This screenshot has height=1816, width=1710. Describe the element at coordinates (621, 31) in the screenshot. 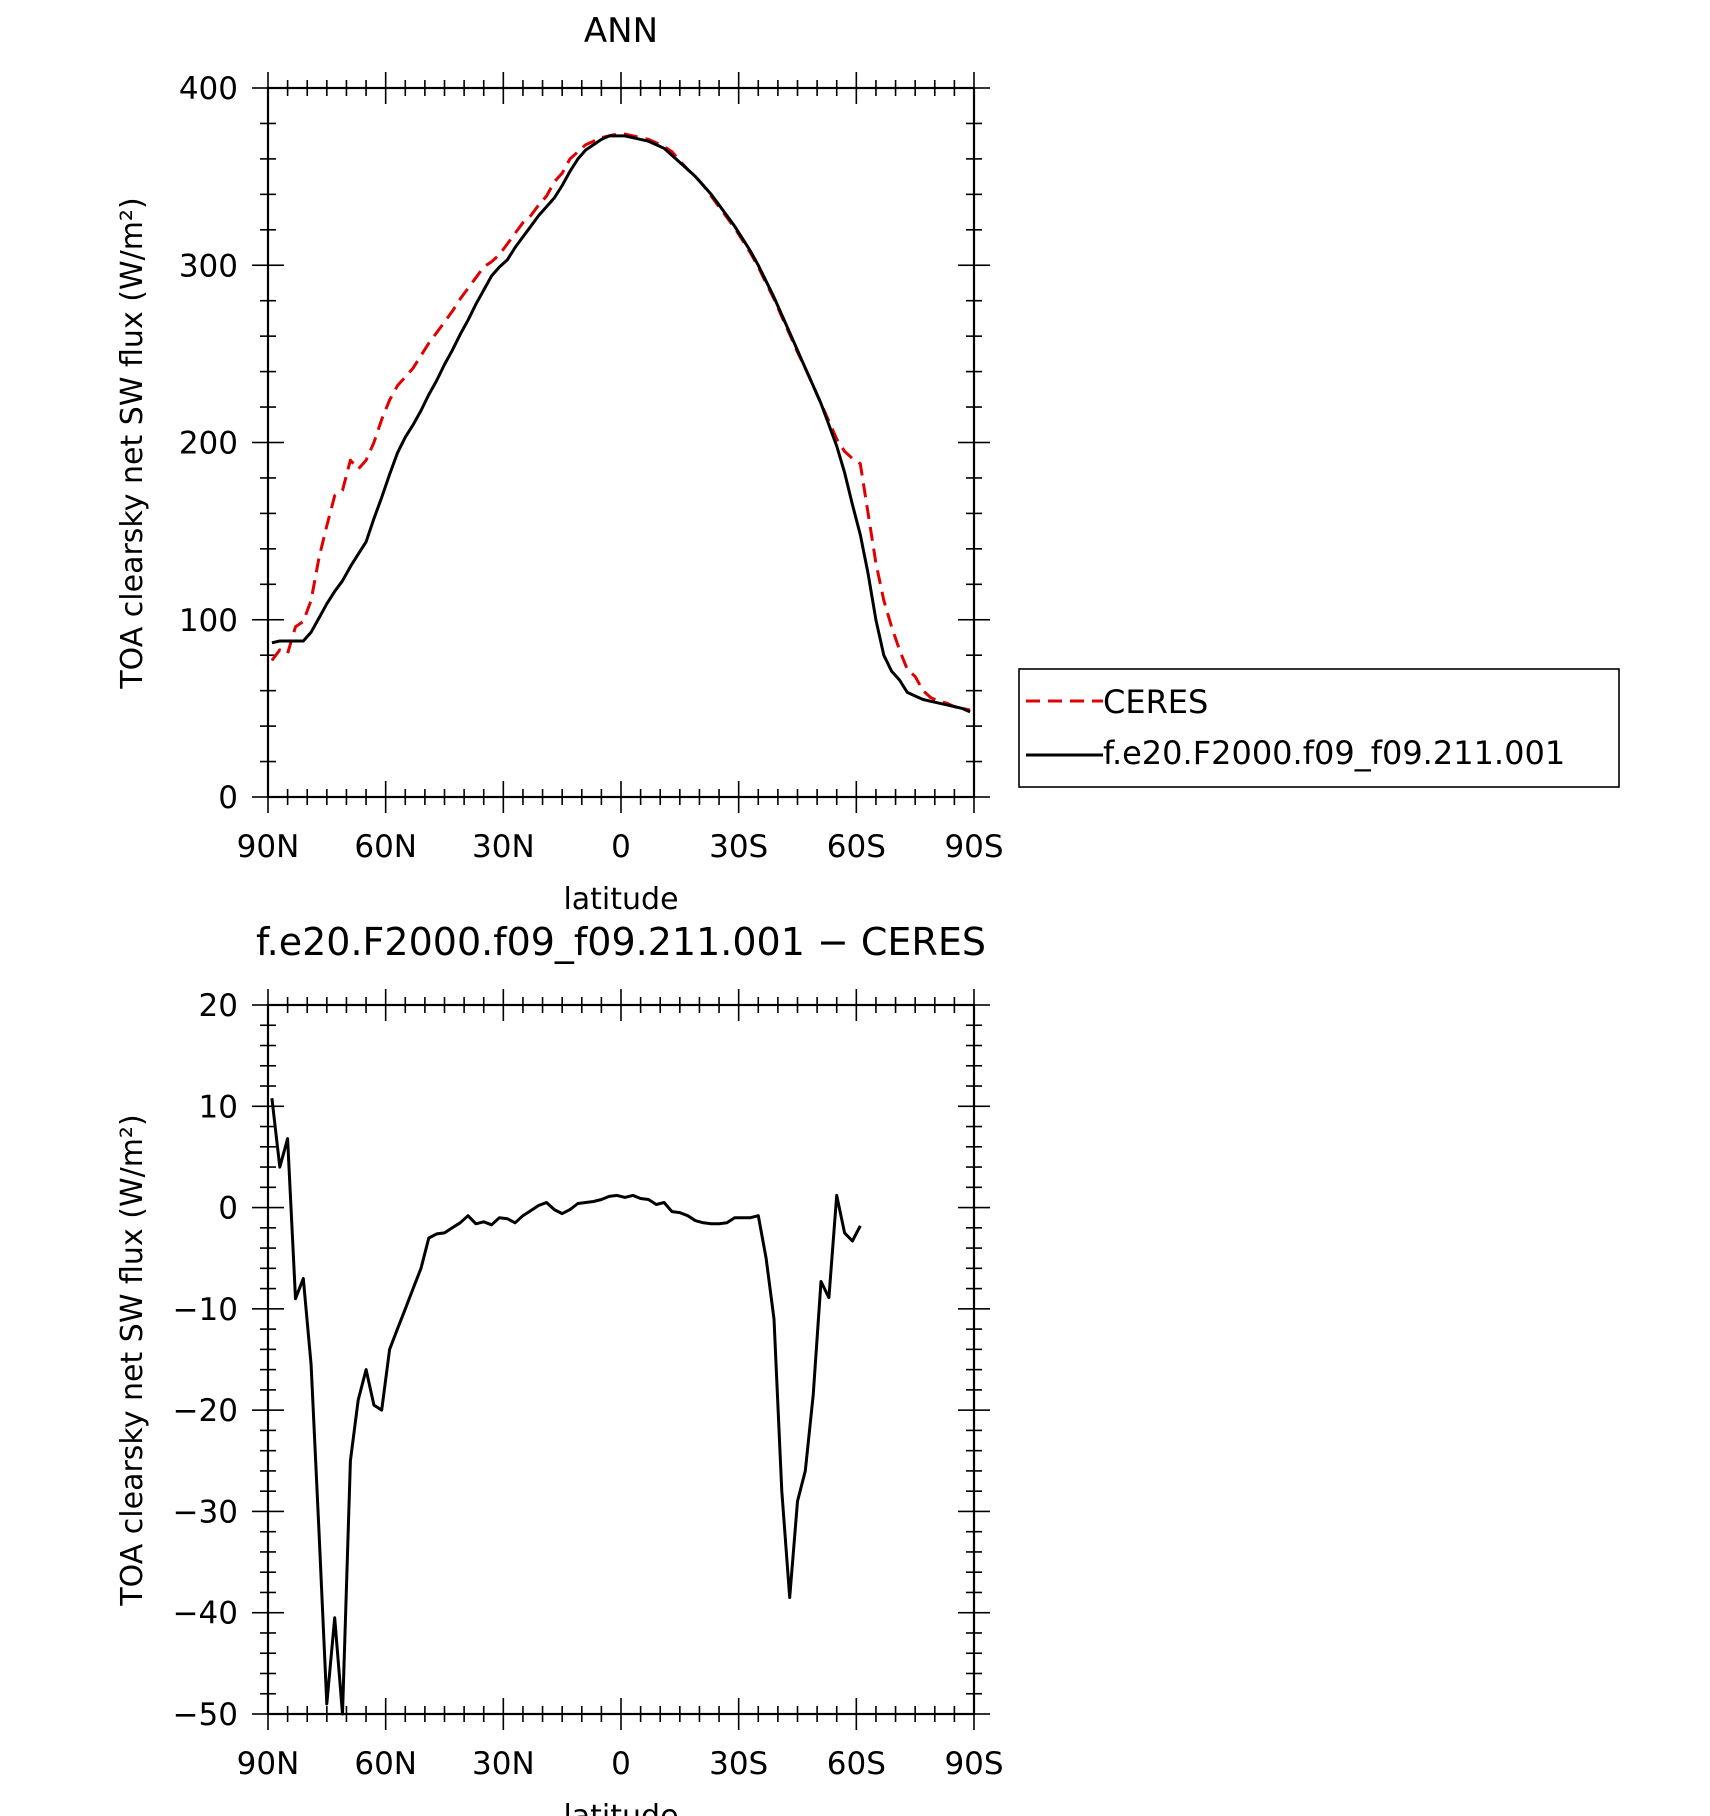

I see `top-chart-title: ANN` at that location.